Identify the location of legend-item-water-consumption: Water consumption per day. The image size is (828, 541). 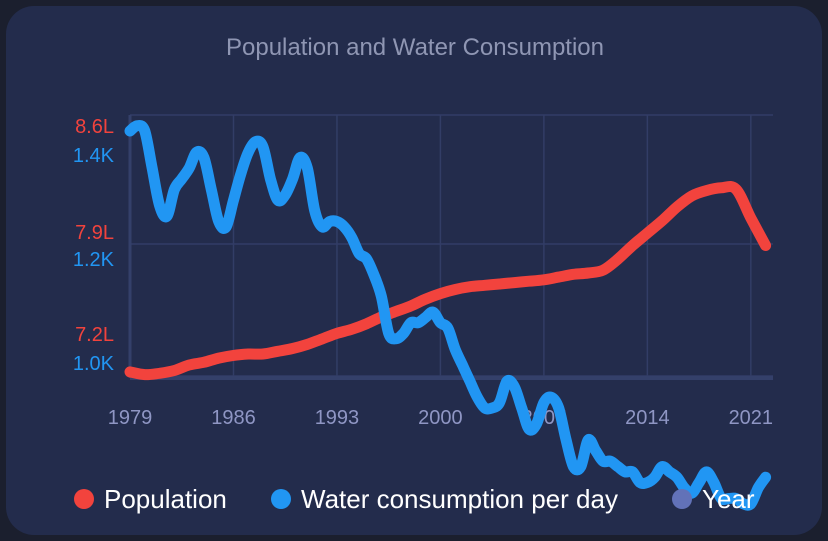
(444, 499).